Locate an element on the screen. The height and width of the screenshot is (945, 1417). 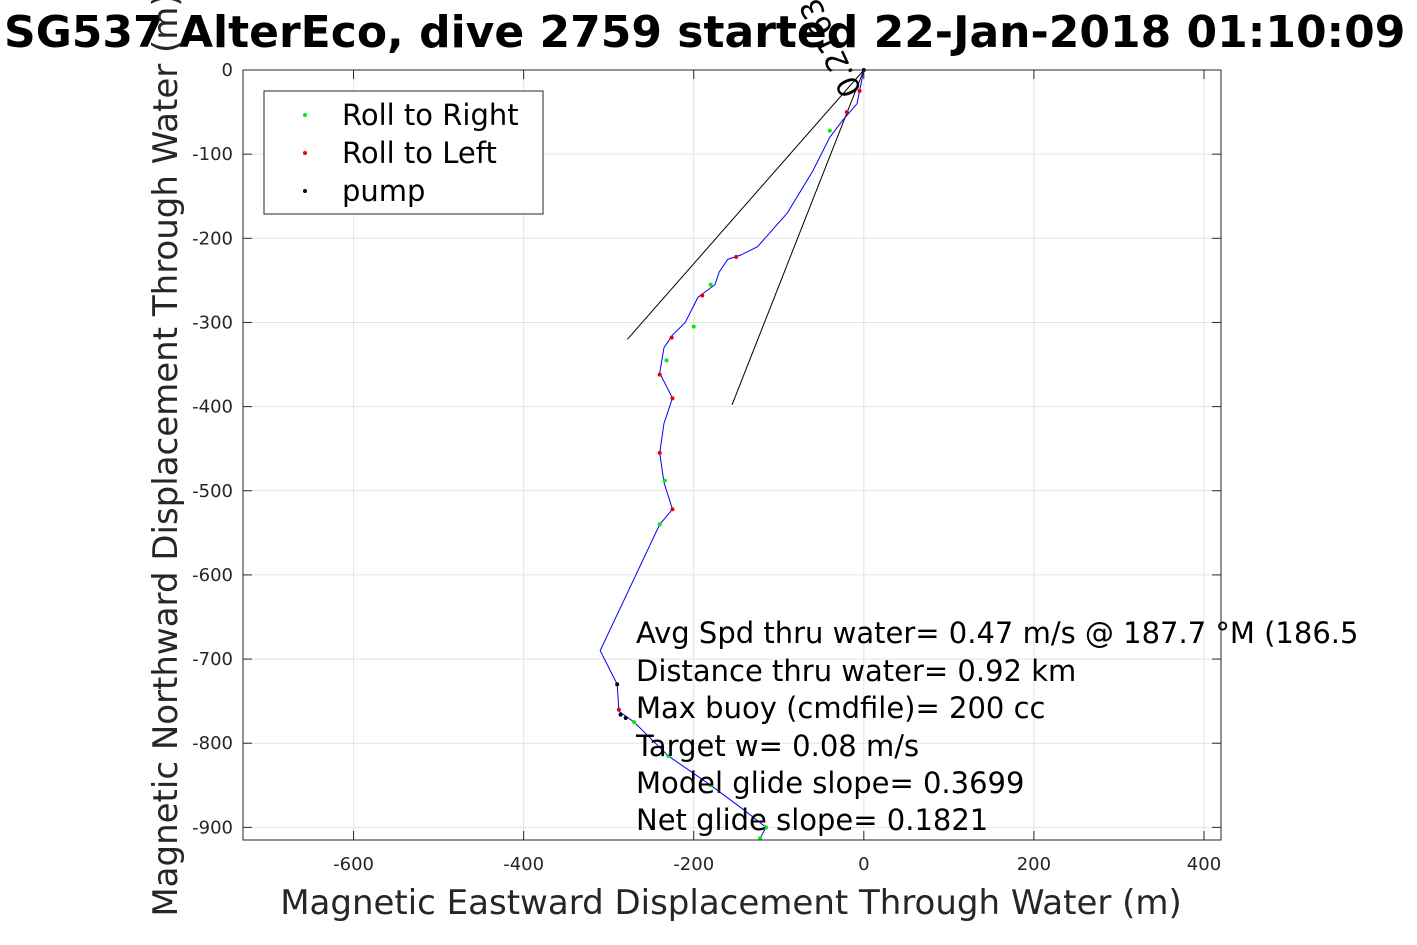
x-tick-label: -200 is located at coordinates (693, 864).